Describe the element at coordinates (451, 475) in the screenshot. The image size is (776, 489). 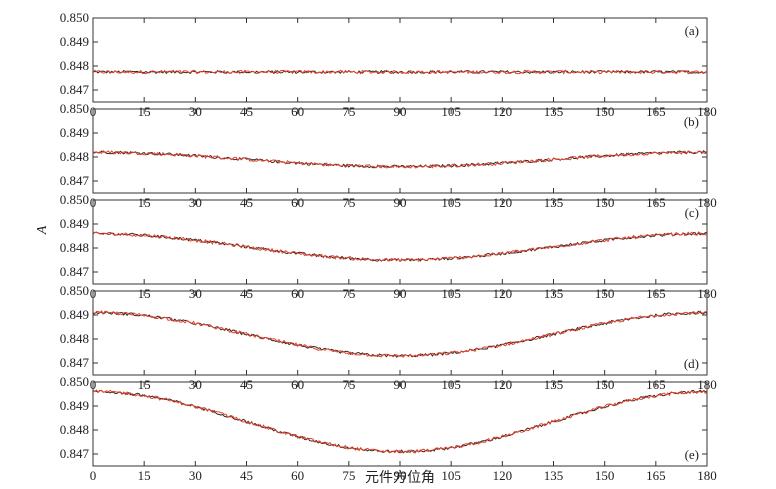
I see `x-tick-label: 105` at that location.